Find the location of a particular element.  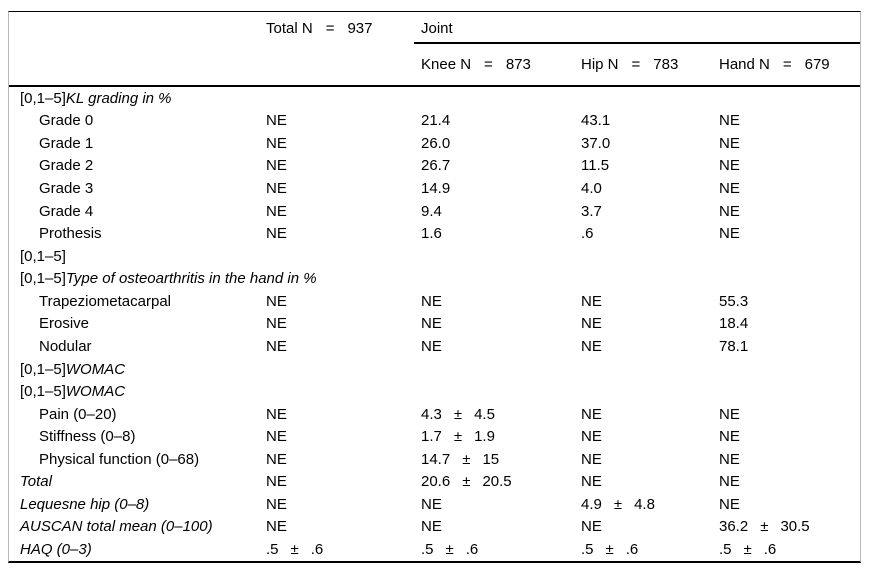

value-mean: 20.6 is located at coordinates (436, 482).